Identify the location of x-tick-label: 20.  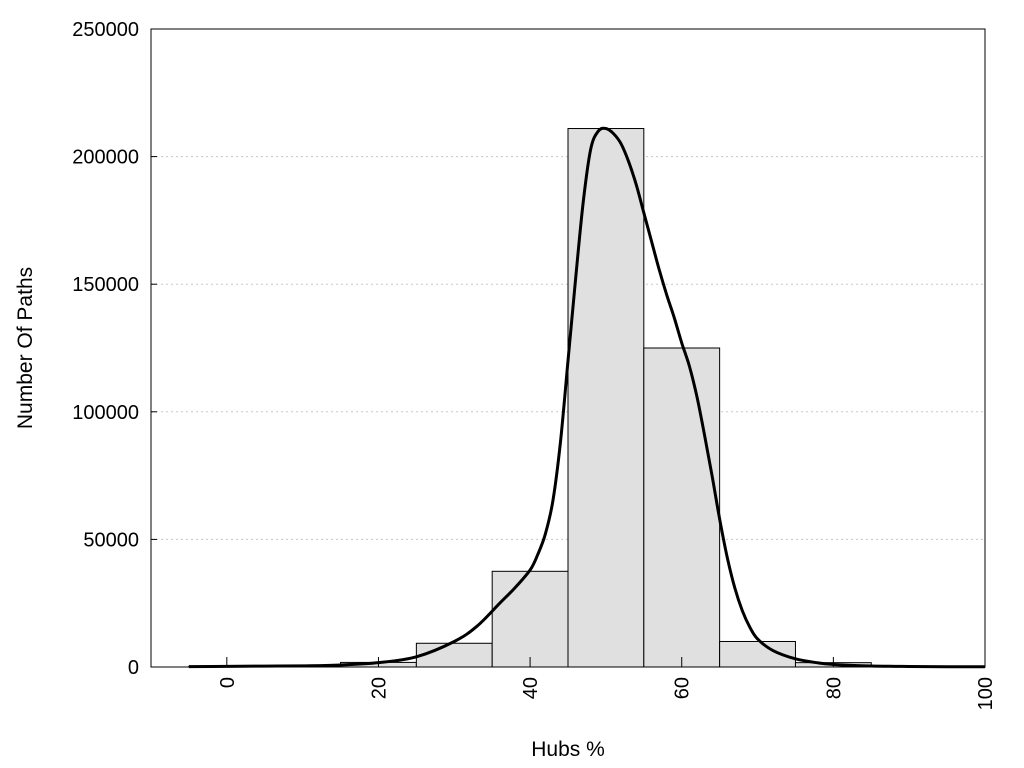
(379, 688).